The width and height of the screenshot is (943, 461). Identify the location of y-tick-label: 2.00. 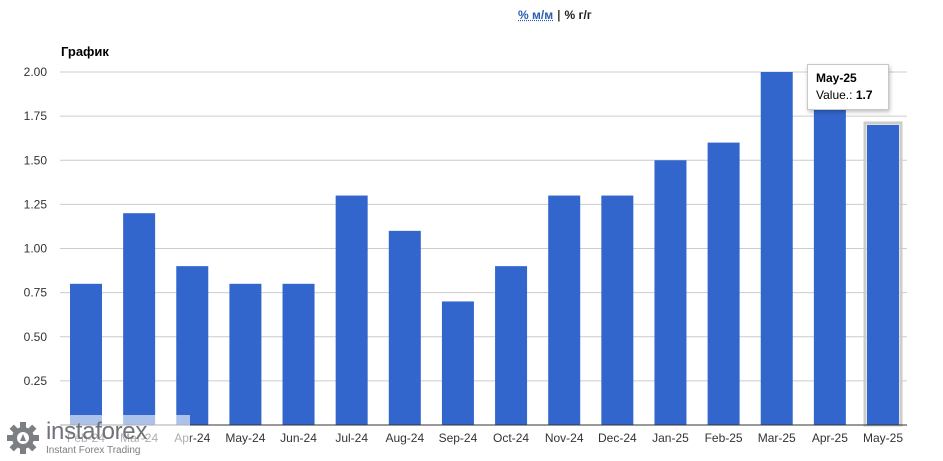
(36, 72).